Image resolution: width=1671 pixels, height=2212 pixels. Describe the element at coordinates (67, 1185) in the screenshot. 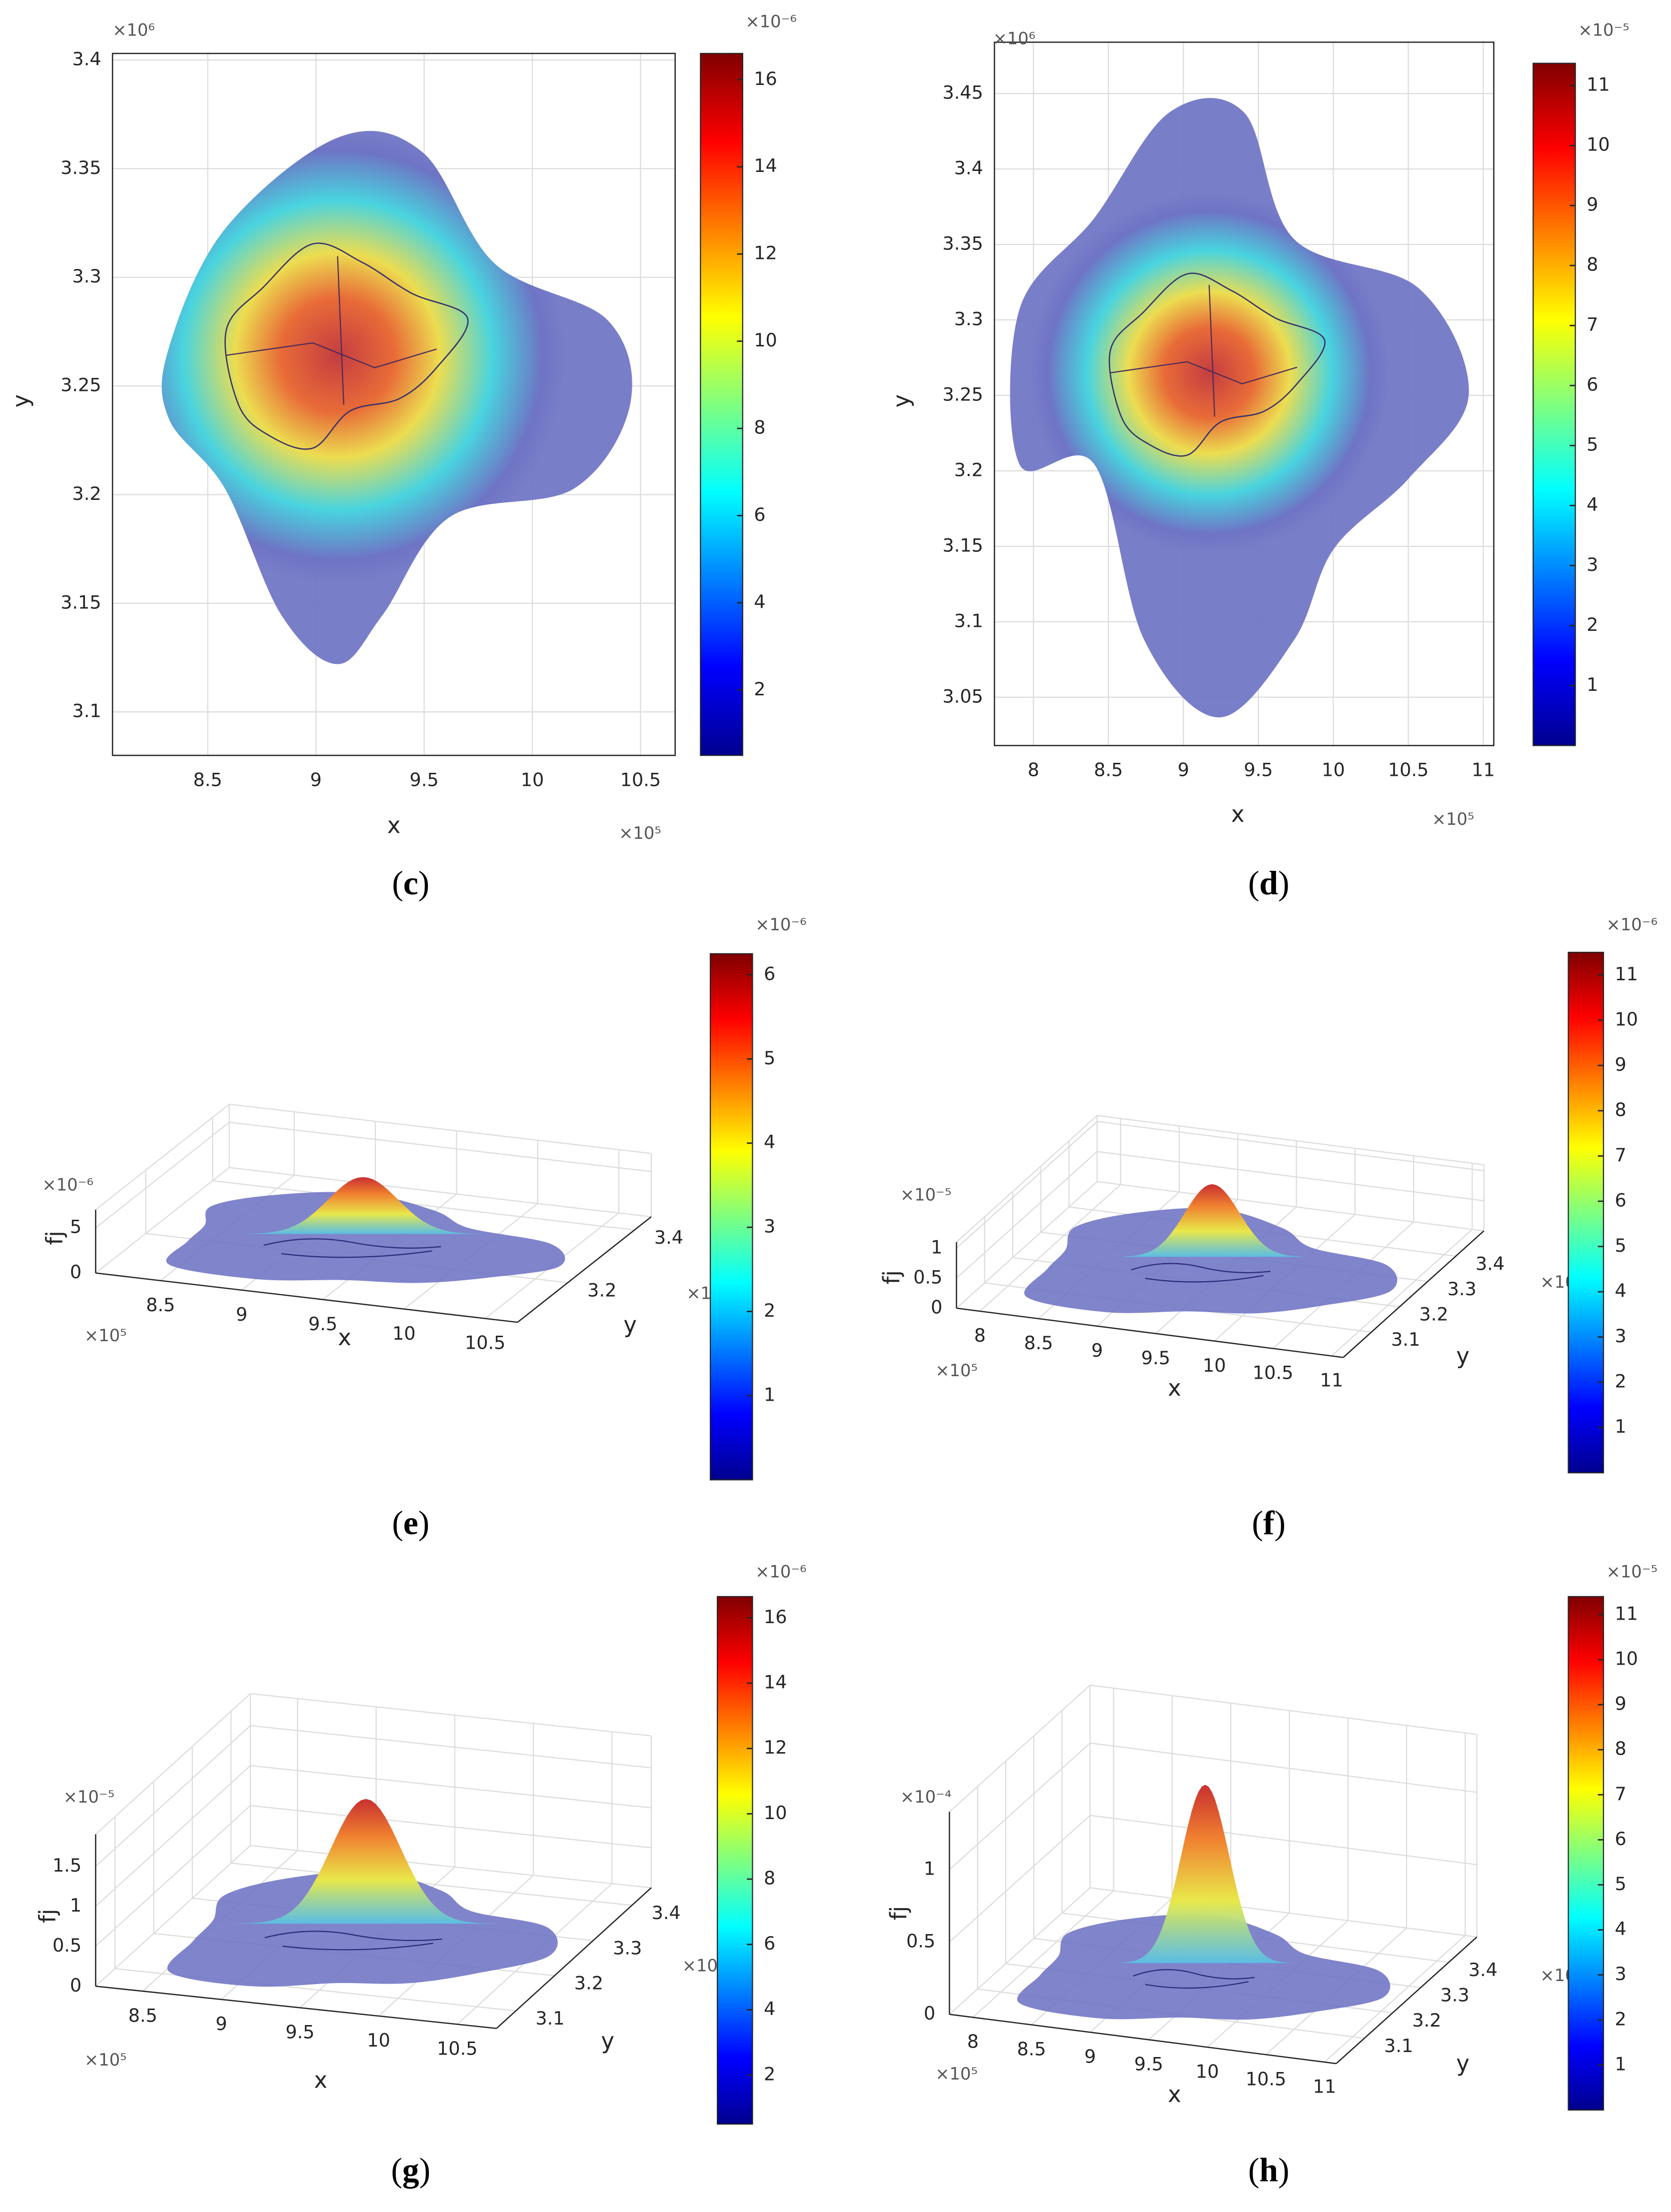

I see `z-multiplier: ×10⁻⁶` at that location.